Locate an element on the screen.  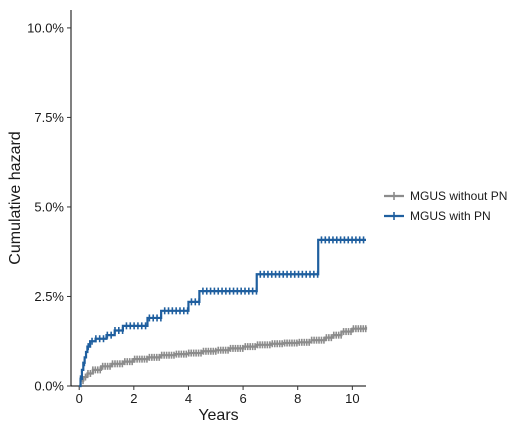
legend-label: MGUS with PN is located at coordinates (450, 216).